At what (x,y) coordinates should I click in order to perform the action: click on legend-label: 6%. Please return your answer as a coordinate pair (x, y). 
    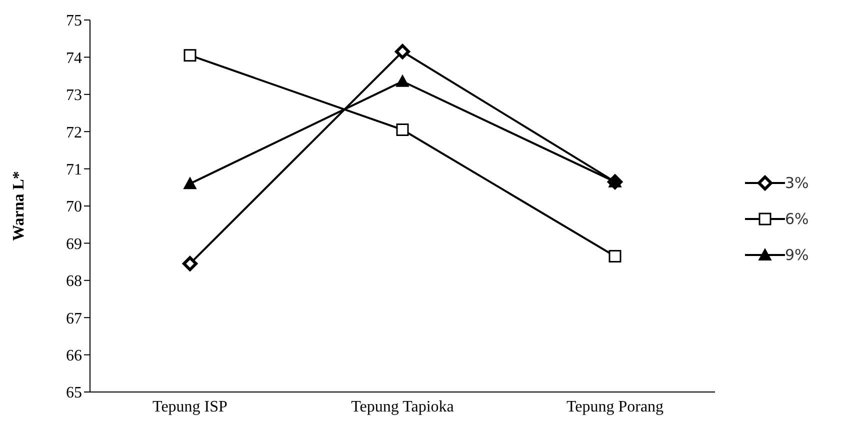
    Looking at the image, I should click on (797, 219).